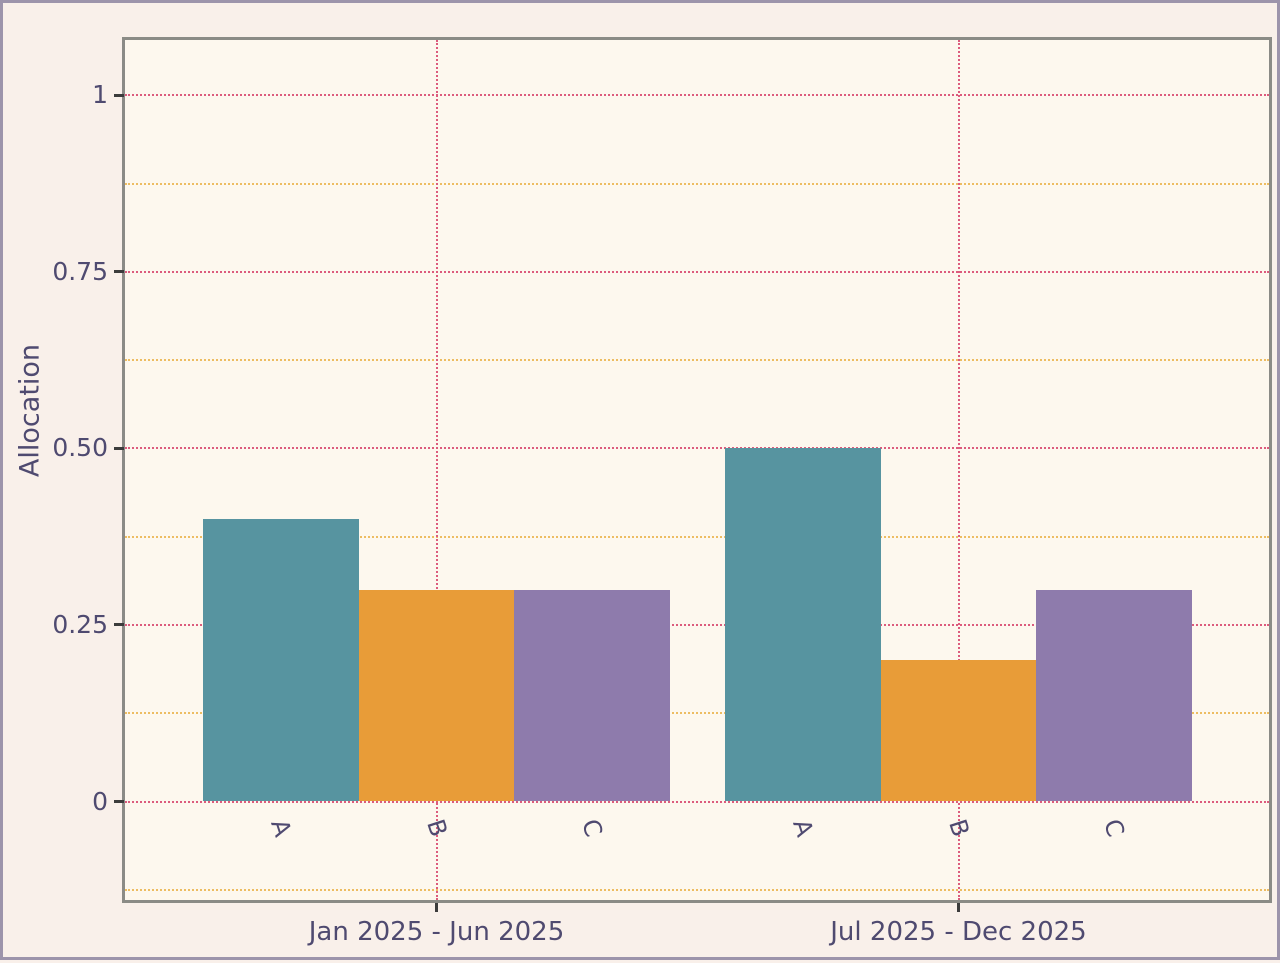 The image size is (1280, 963). Describe the element at coordinates (958, 932) in the screenshot. I see `x-group-label: Jul 2025 - Dec 2025` at that location.